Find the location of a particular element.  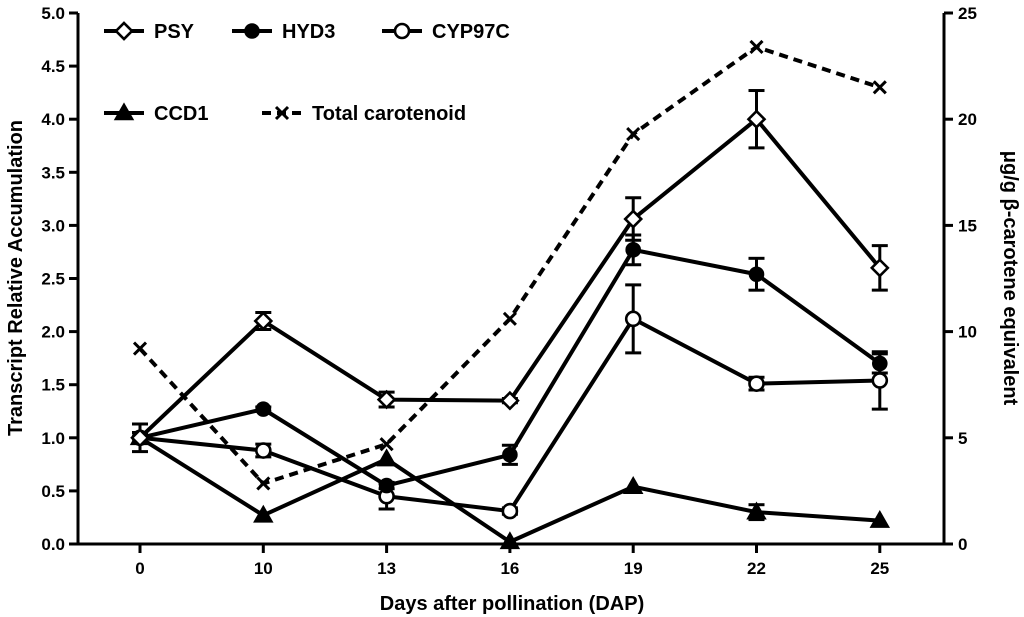

y-tick-label: 0.5 is located at coordinates (53, 491).